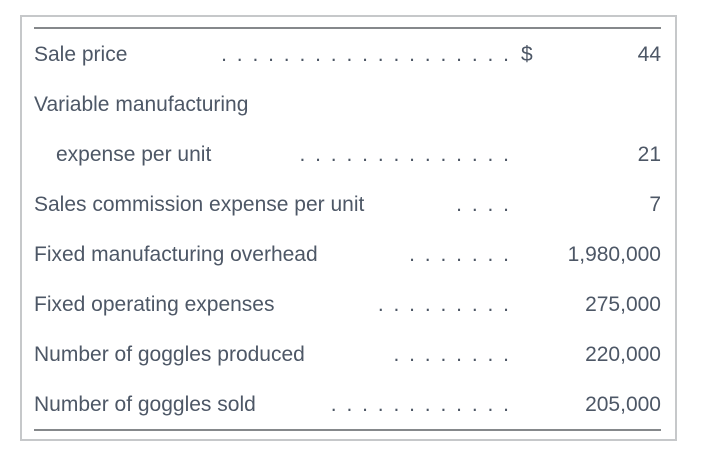 The width and height of the screenshot is (702, 470). I want to click on table-row-variable-manufacturing: Variable manufacturing, so click(347, 104).